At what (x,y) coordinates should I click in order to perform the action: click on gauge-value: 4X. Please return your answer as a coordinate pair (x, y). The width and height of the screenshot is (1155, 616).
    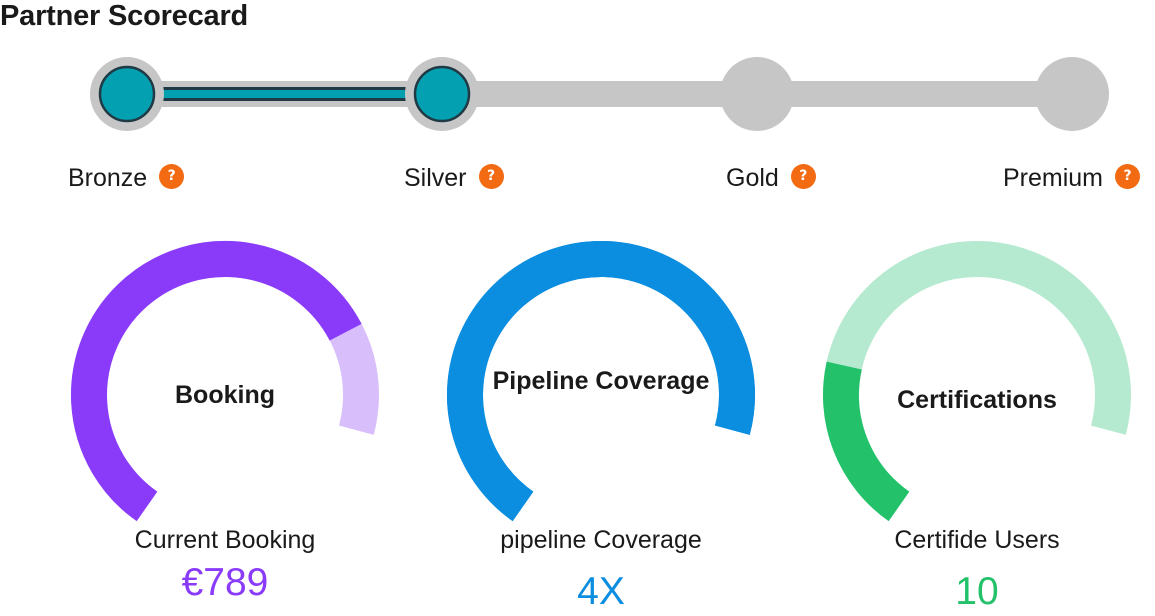
    Looking at the image, I should click on (601, 591).